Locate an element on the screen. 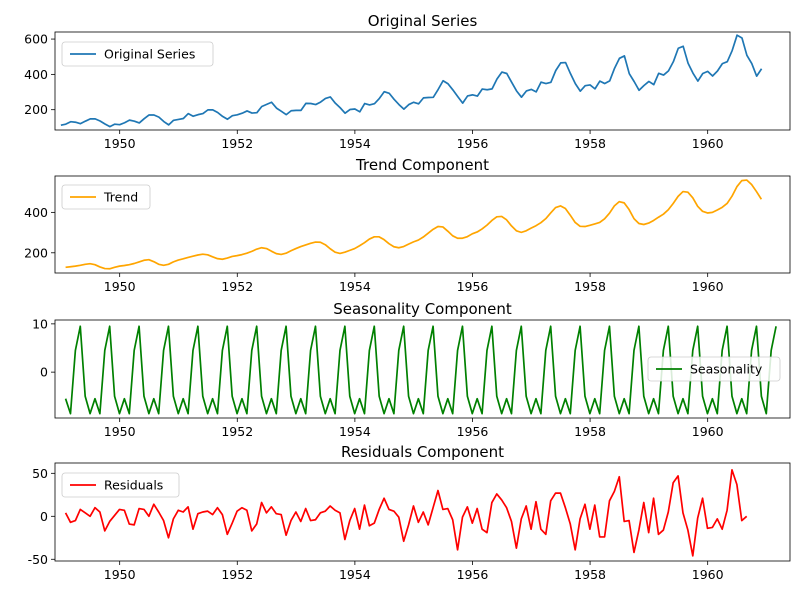 The width and height of the screenshot is (800, 600). legend: Original Series is located at coordinates (137, 54).